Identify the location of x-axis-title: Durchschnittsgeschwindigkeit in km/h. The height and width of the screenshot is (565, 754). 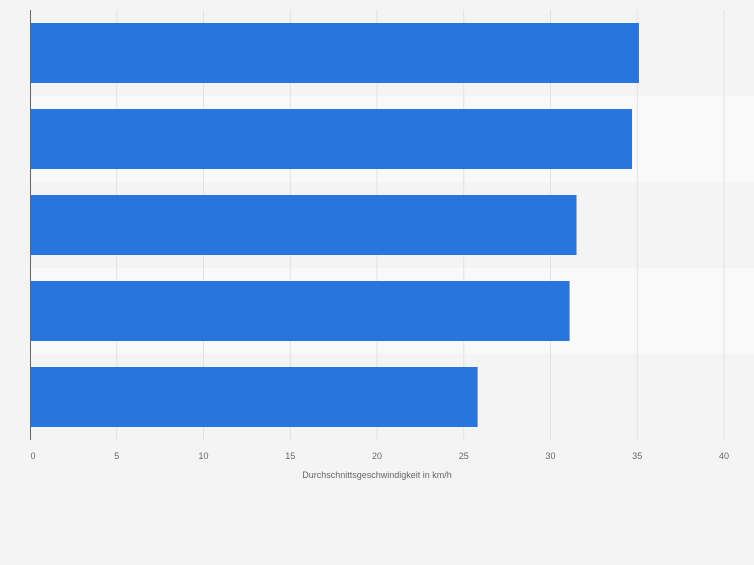
(377, 475).